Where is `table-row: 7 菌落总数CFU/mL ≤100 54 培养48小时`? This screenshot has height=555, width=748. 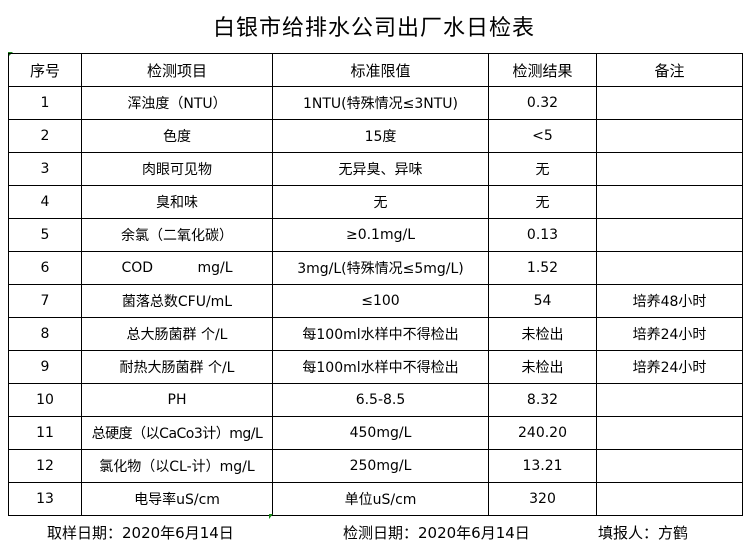
table-row: 7 菌落总数CFU/mL ≤100 54 培养48小时 is located at coordinates (375, 301).